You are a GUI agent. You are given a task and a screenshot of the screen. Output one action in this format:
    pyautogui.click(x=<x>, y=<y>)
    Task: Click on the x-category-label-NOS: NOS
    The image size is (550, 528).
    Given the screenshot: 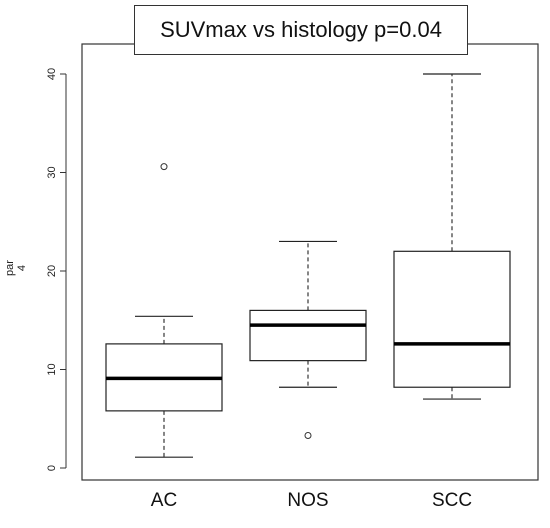 What is the action you would take?
    pyautogui.click(x=307, y=500)
    